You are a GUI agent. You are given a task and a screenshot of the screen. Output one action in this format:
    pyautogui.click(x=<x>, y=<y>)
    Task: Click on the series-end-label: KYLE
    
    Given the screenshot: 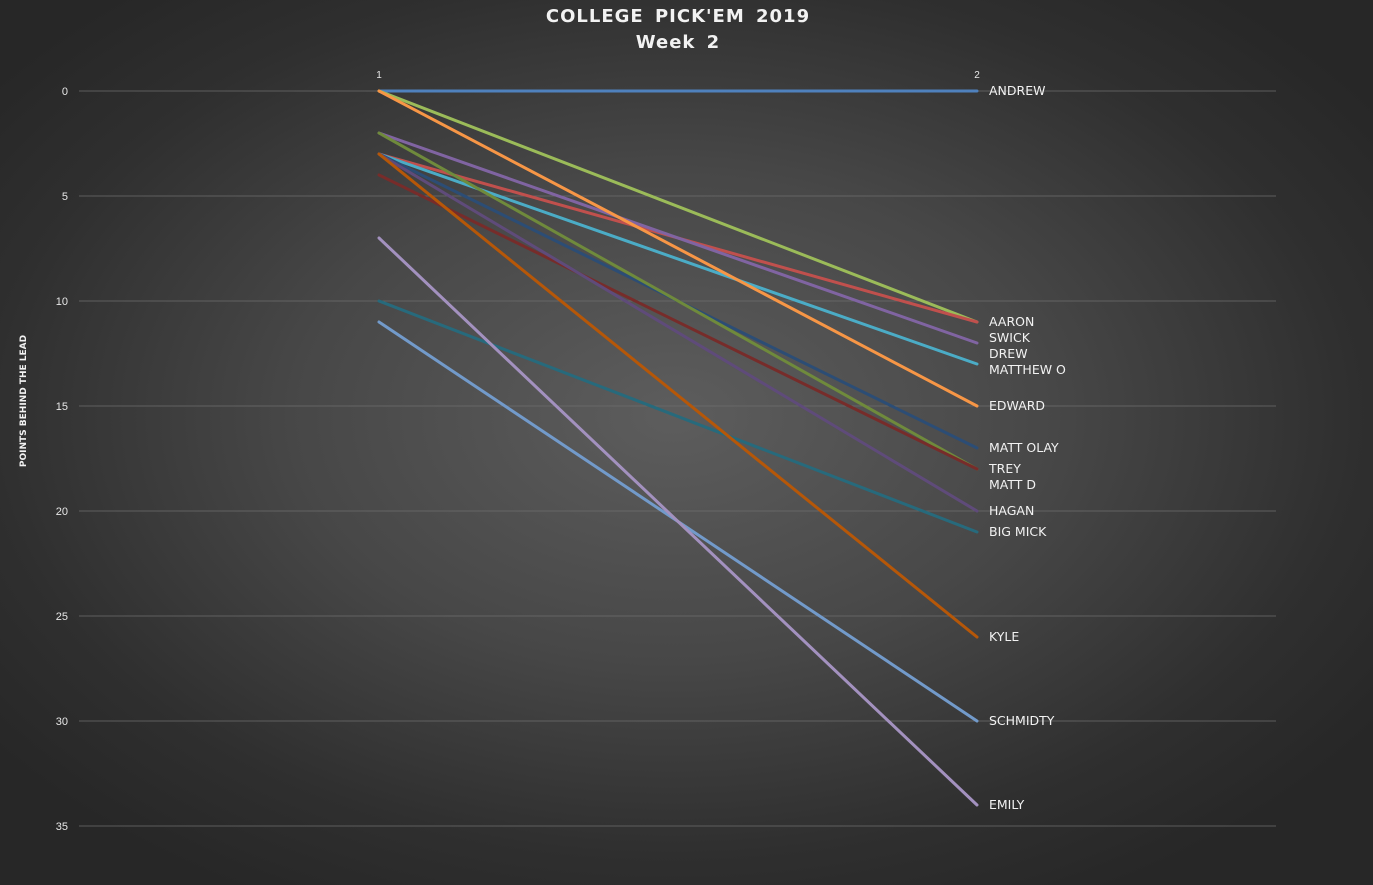 What is the action you would take?
    pyautogui.click(x=1004, y=636)
    